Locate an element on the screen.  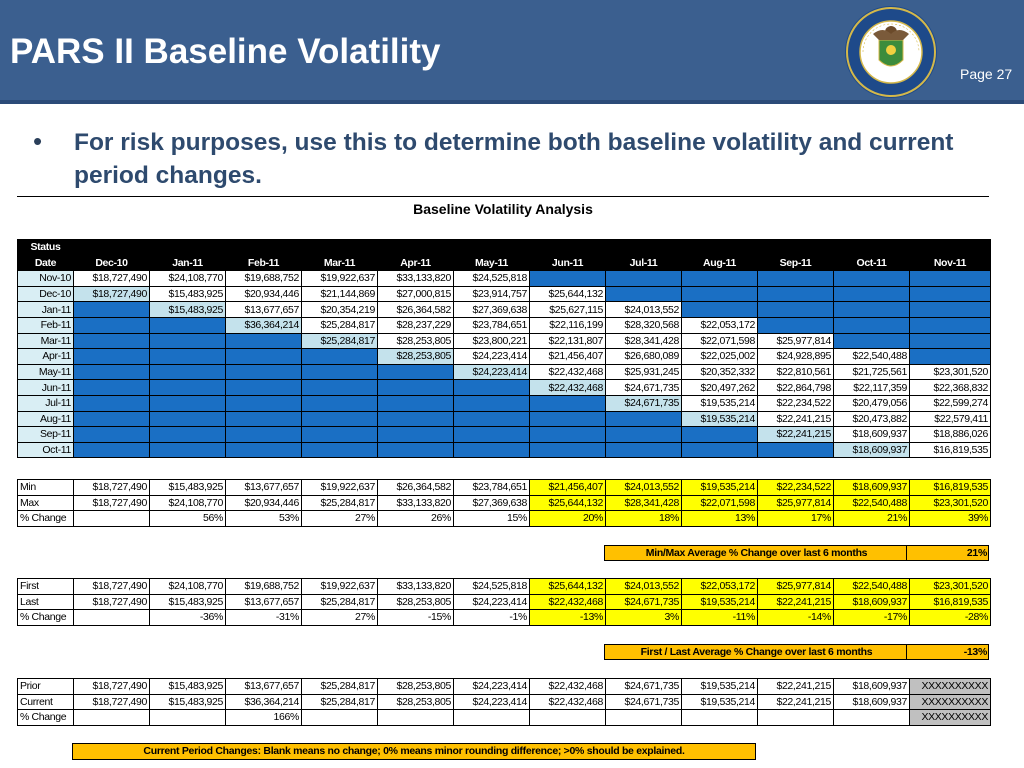
row-label: Max is located at coordinates (45, 503).